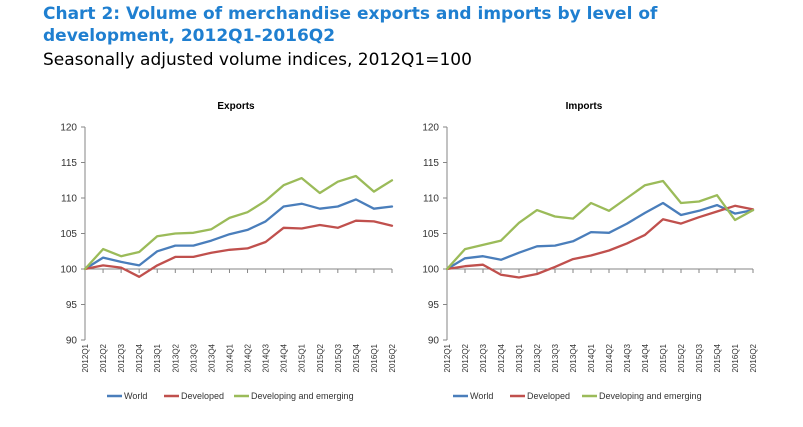  What do you see at coordinates (434, 341) in the screenshot?
I see `imports-y-tick-label: 90` at bounding box center [434, 341].